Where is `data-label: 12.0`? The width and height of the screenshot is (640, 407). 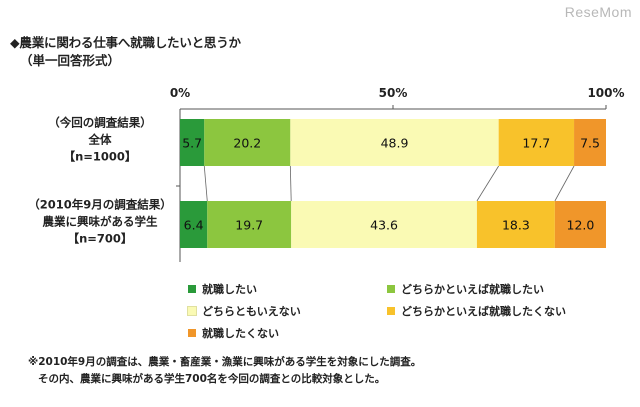 data-label: 12.0 is located at coordinates (581, 225).